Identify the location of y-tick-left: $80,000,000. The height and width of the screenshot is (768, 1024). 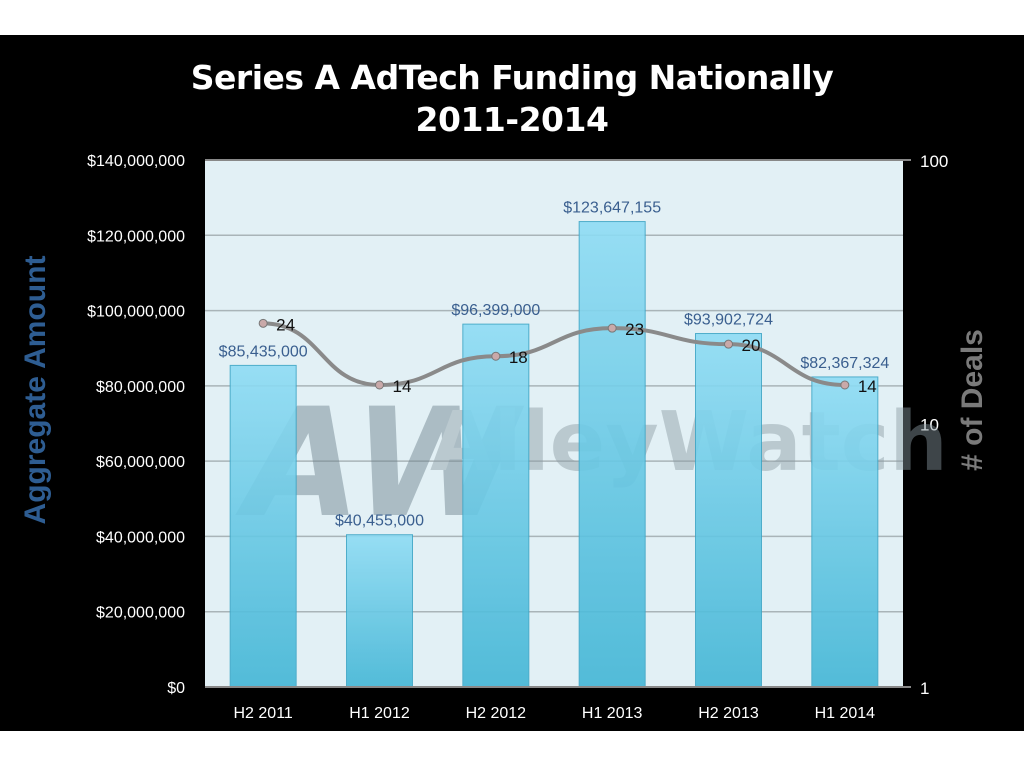
(140, 387).